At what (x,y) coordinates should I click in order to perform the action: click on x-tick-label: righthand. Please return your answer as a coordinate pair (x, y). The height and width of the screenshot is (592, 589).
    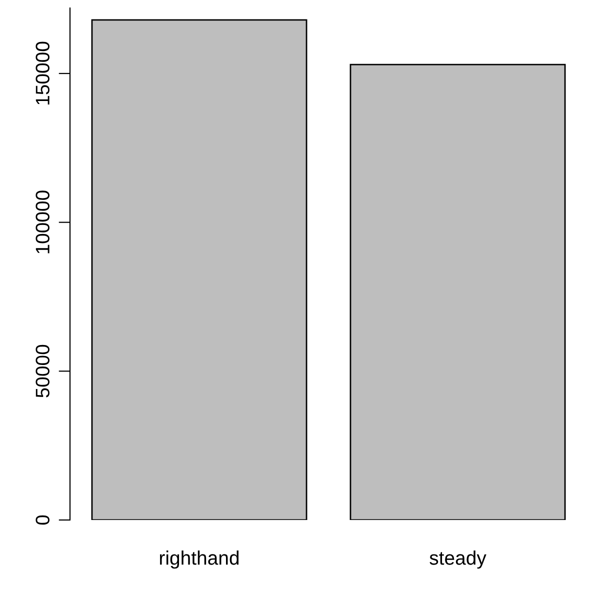
    Looking at the image, I should click on (199, 559).